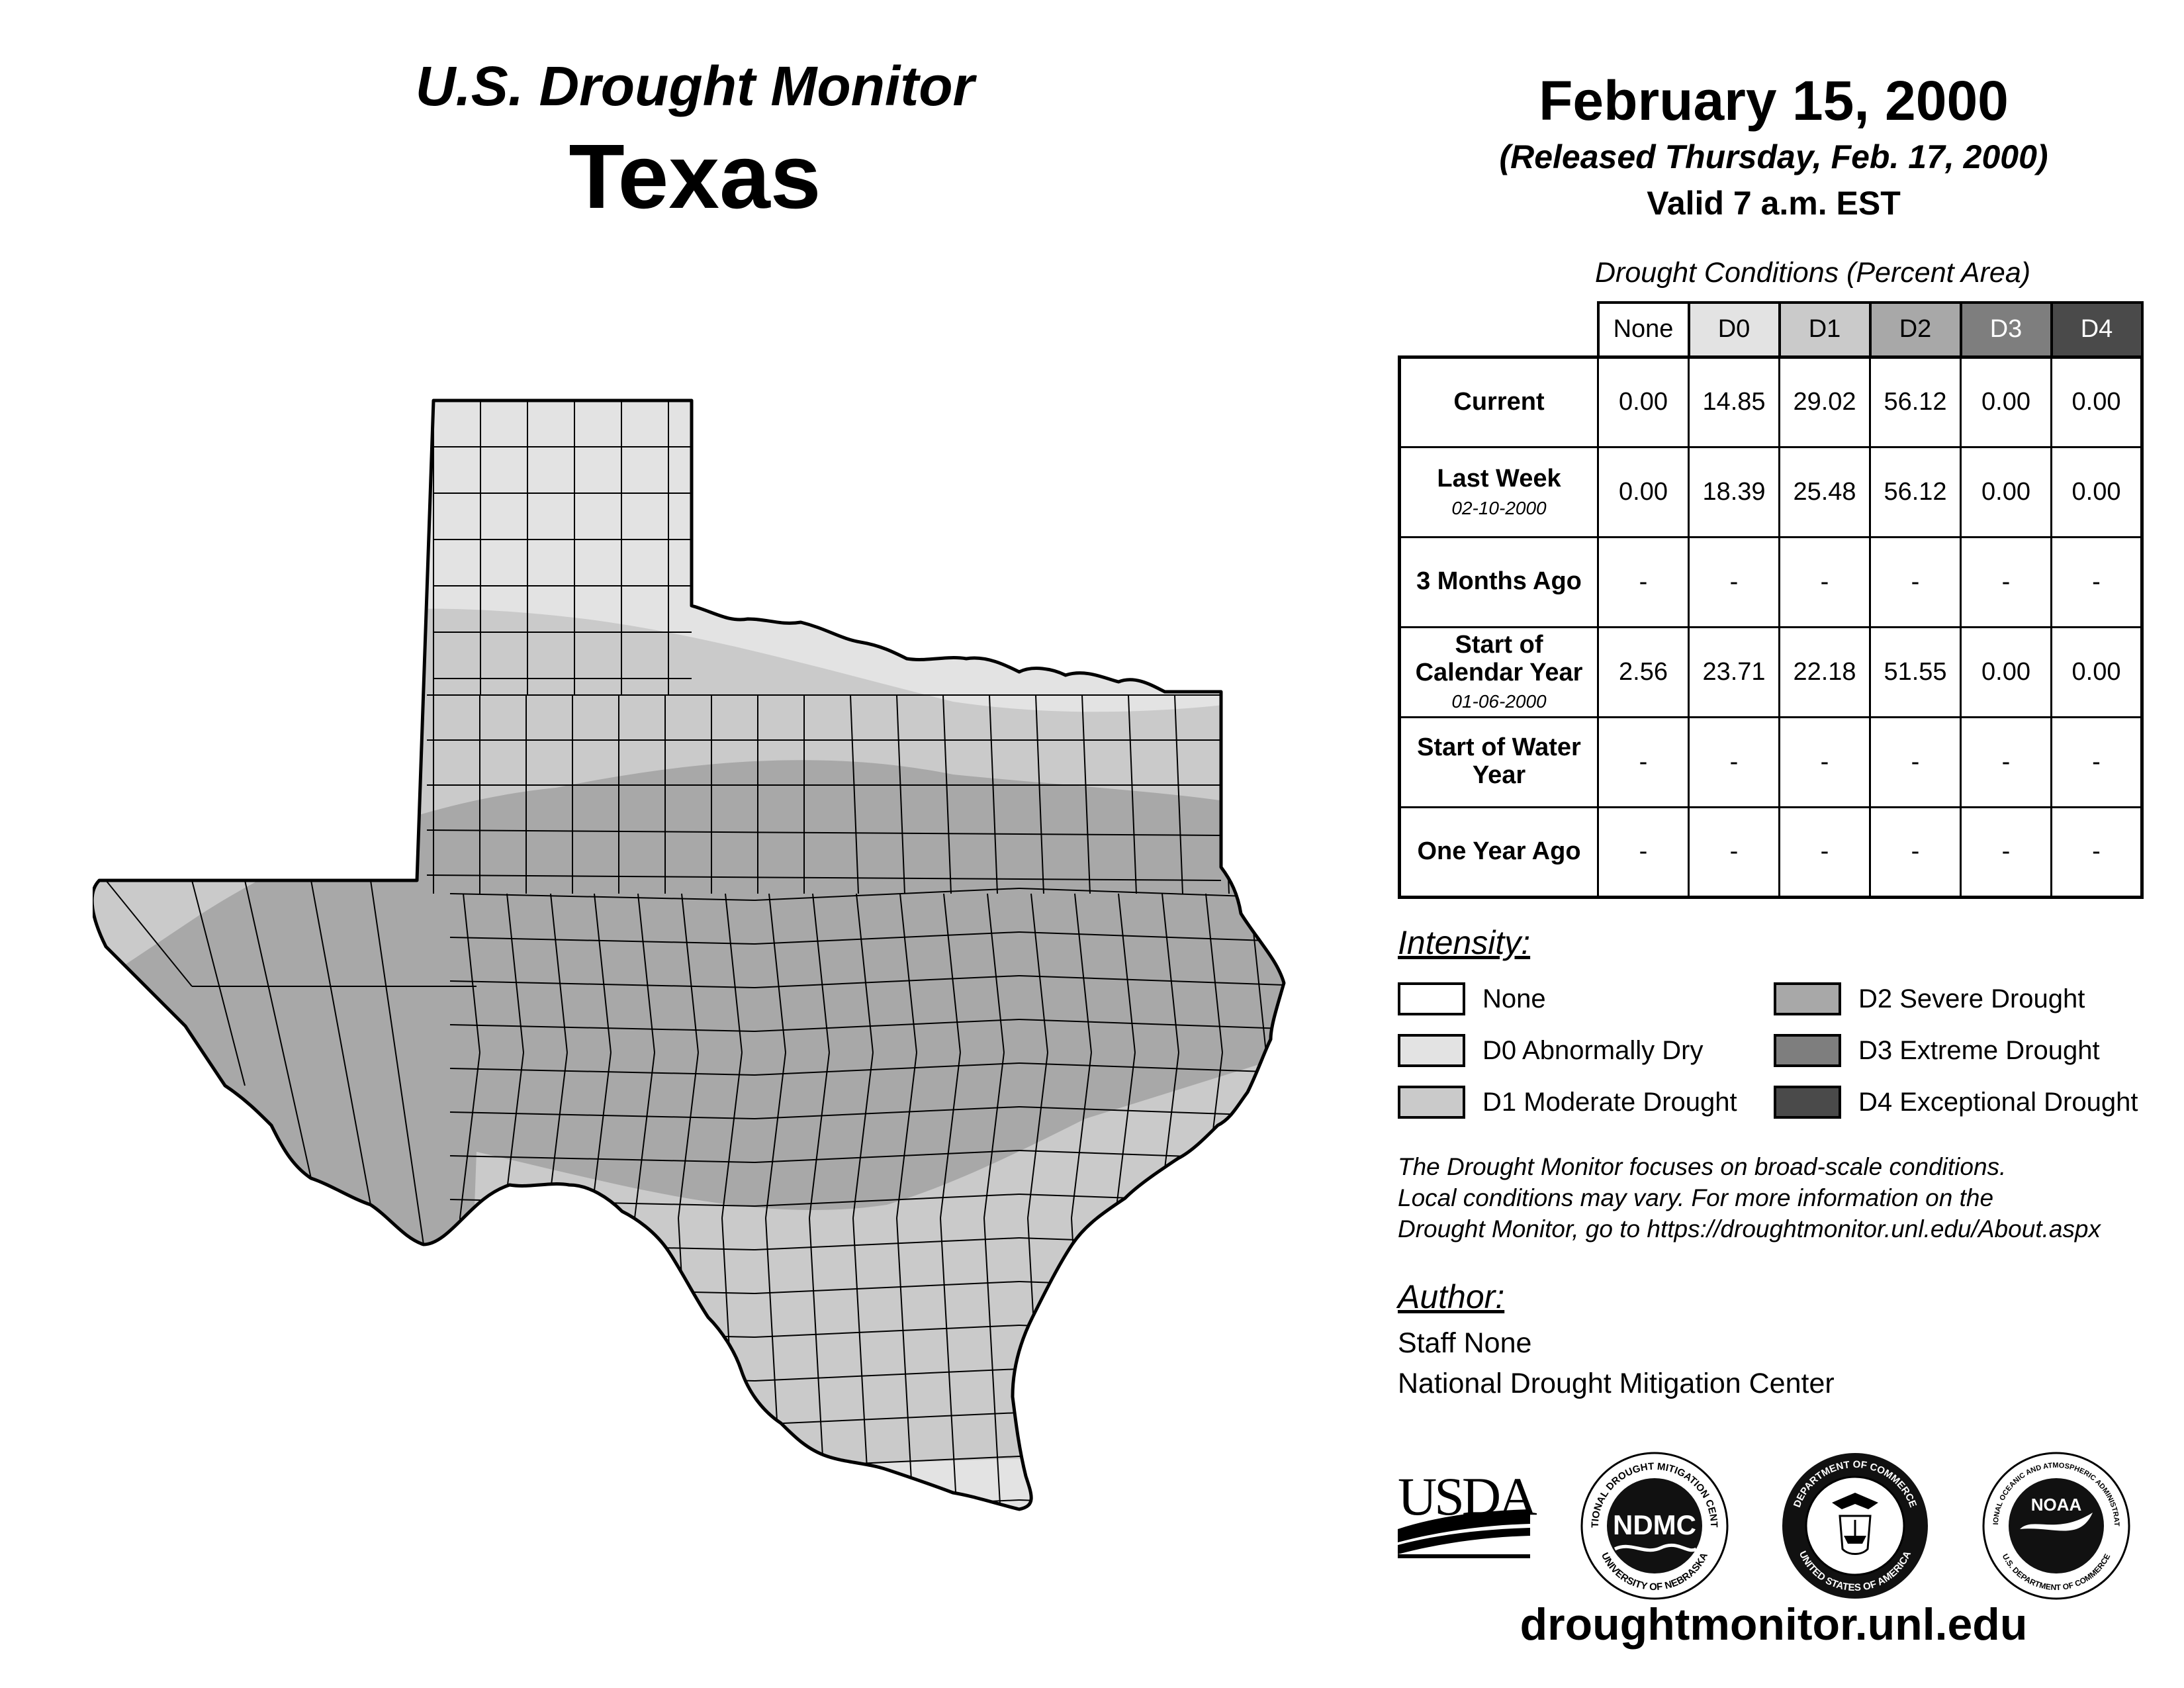  I want to click on table-cell: 29.02, so click(1824, 401).